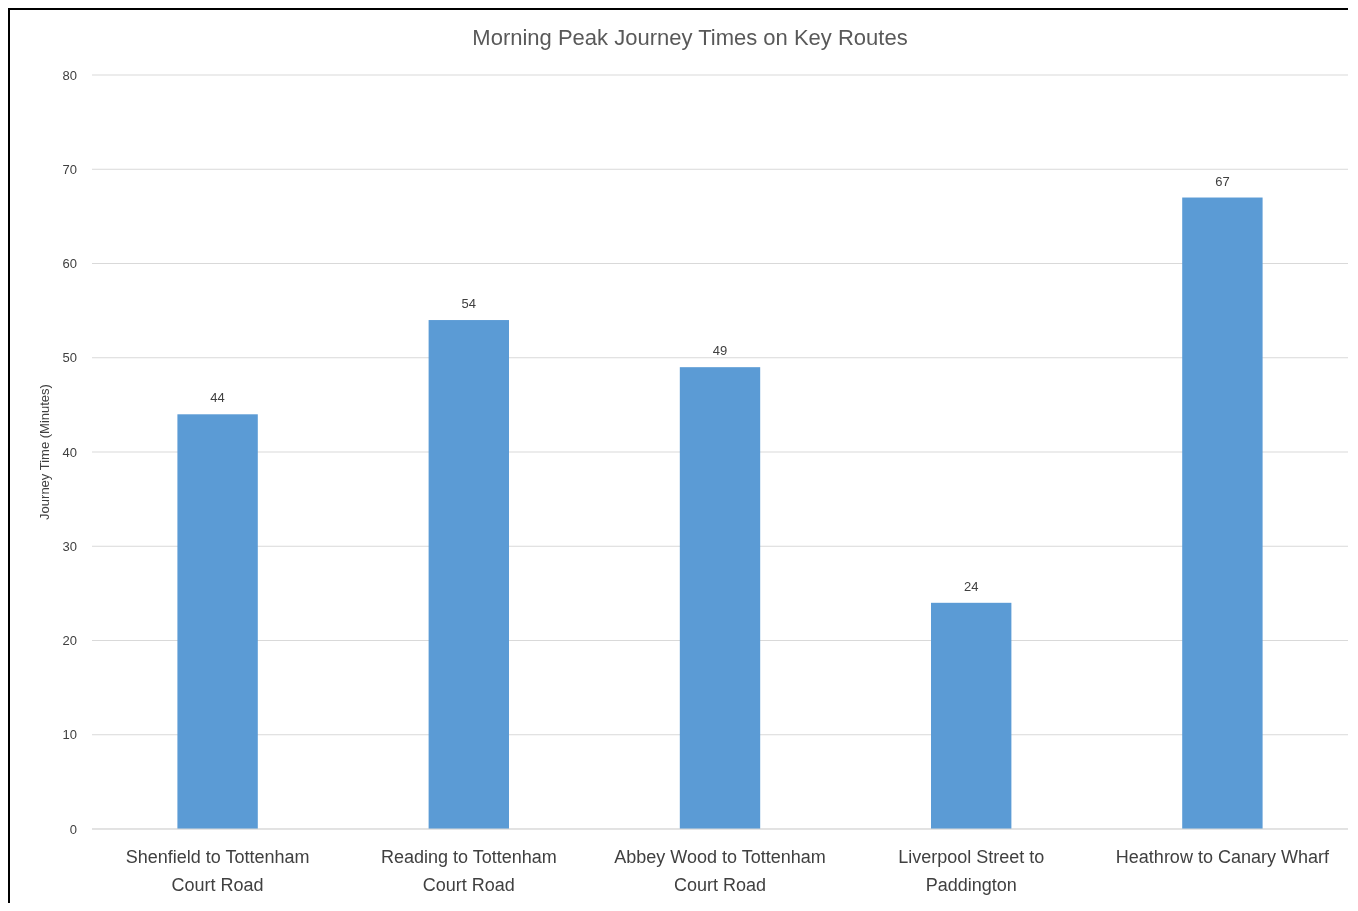  Describe the element at coordinates (69, 735) in the screenshot. I see `y-tick-label: 10` at that location.